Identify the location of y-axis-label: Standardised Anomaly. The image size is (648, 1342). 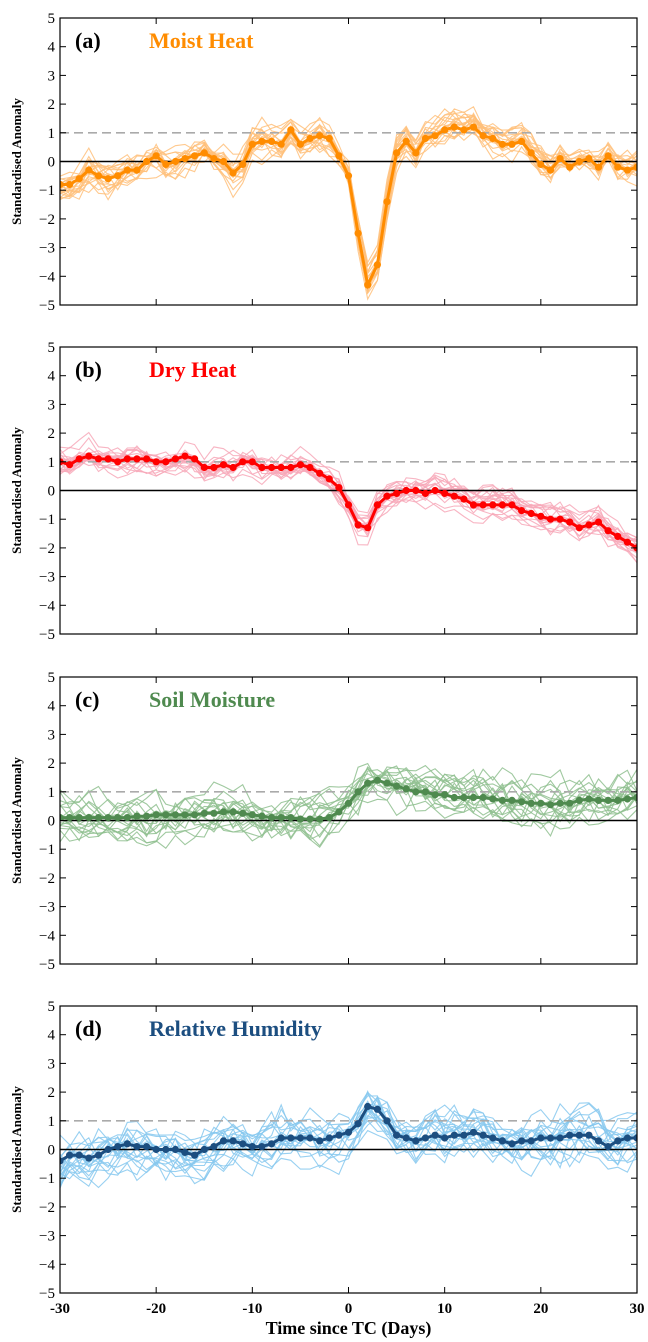
(16, 820).